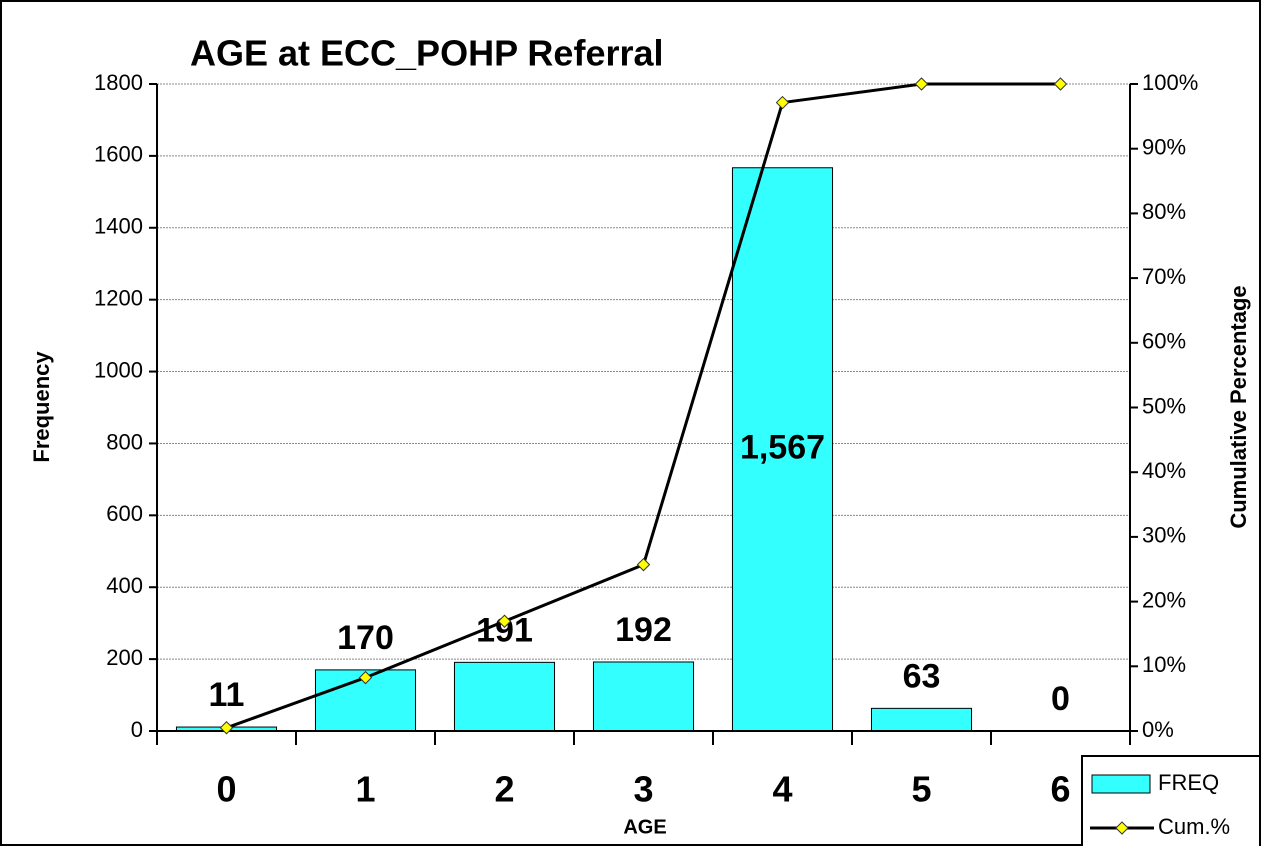 This screenshot has height=846, width=1261. What do you see at coordinates (1158, 729) in the screenshot?
I see `y2-tick-label: 0%` at bounding box center [1158, 729].